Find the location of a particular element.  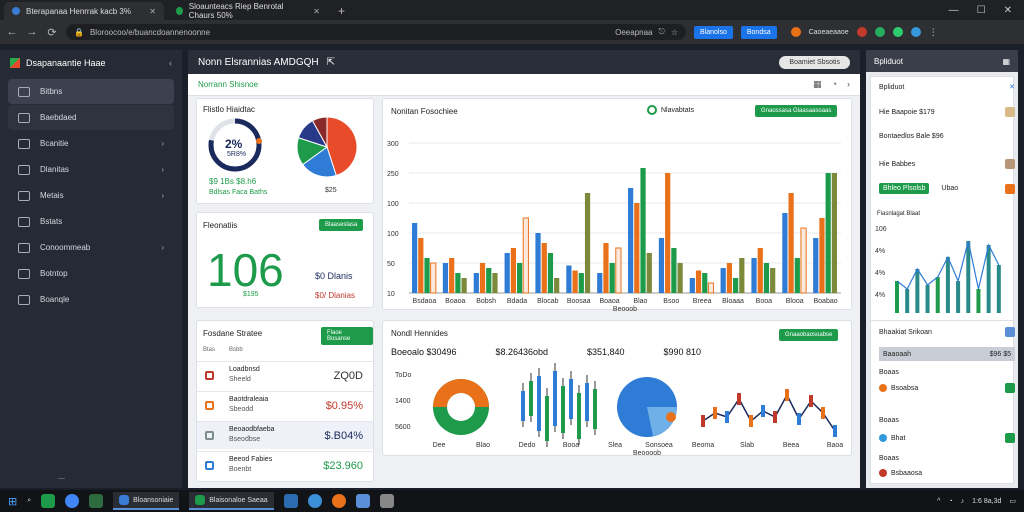

line-marker is located at coordinates (775, 417).